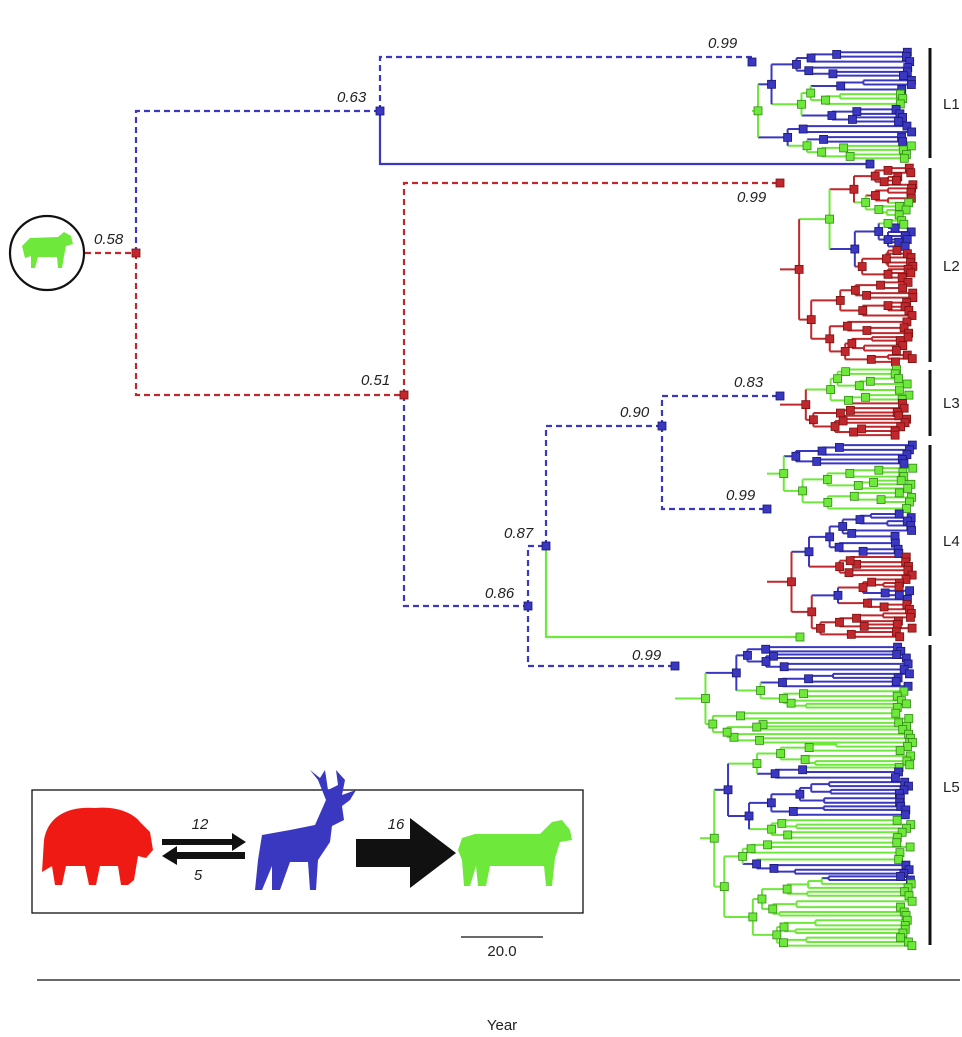 Image resolution: width=962 pixels, height=1037 pixels. Describe the element at coordinates (951, 104) in the screenshot. I see `clade-label: L1` at that location.